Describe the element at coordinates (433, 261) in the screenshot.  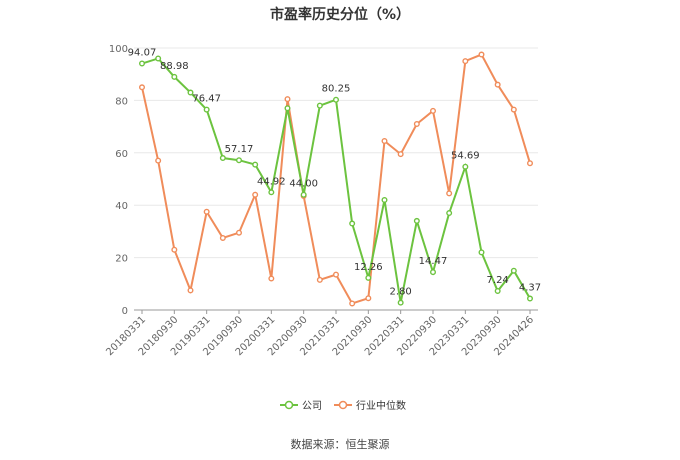
I see `data-label: 14.47` at that location.